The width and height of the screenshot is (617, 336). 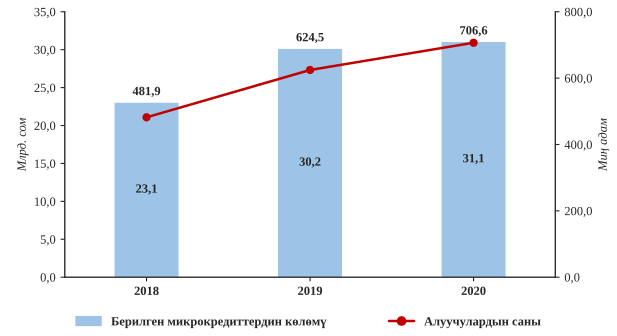 I want to click on data-label: 31,1, so click(x=473, y=159).